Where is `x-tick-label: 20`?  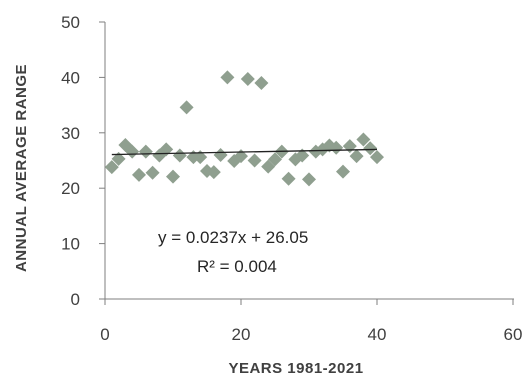 x-tick-label: 20 is located at coordinates (241, 334).